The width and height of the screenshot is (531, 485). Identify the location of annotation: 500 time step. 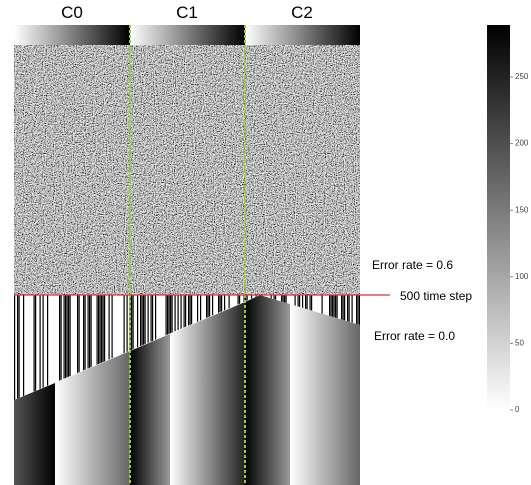
(436, 296).